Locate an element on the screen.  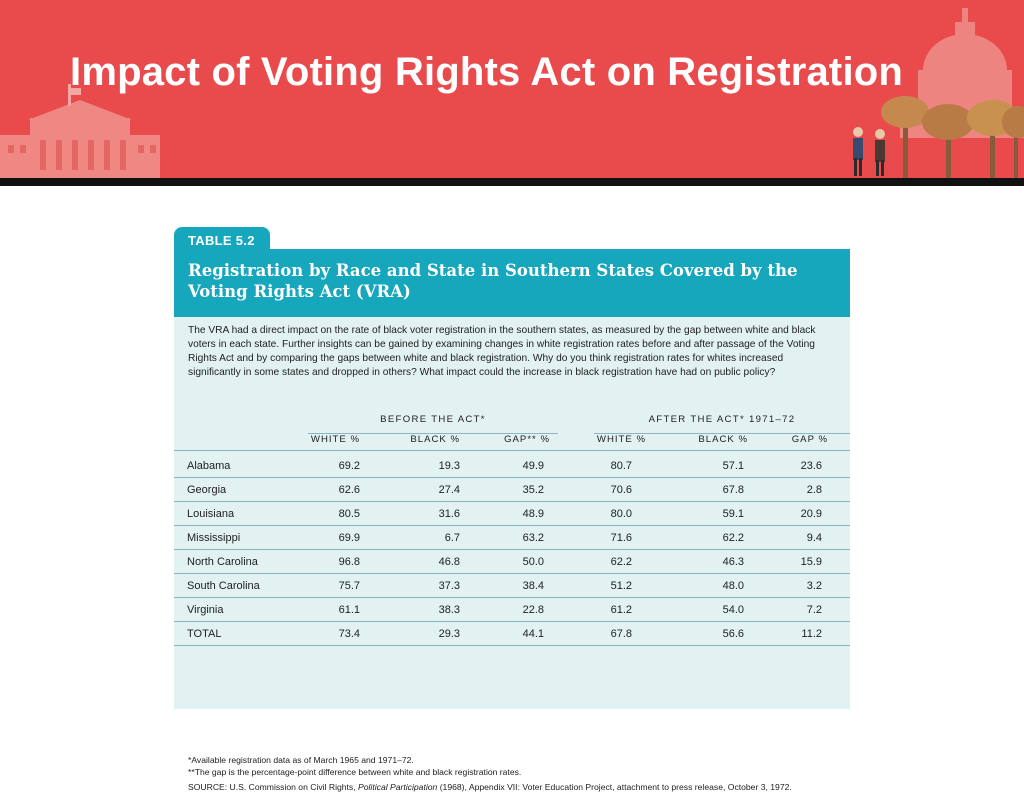
cell-white-after: 71.6 is located at coordinates (621, 538).